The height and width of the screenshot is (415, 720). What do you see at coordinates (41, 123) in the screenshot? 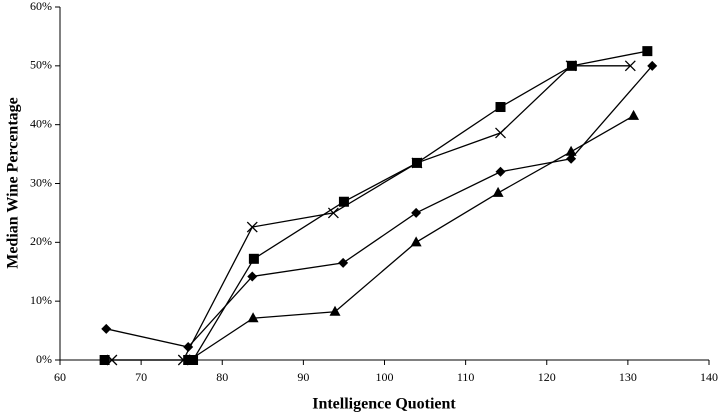
I see `y-tick-label: 40%` at bounding box center [41, 123].